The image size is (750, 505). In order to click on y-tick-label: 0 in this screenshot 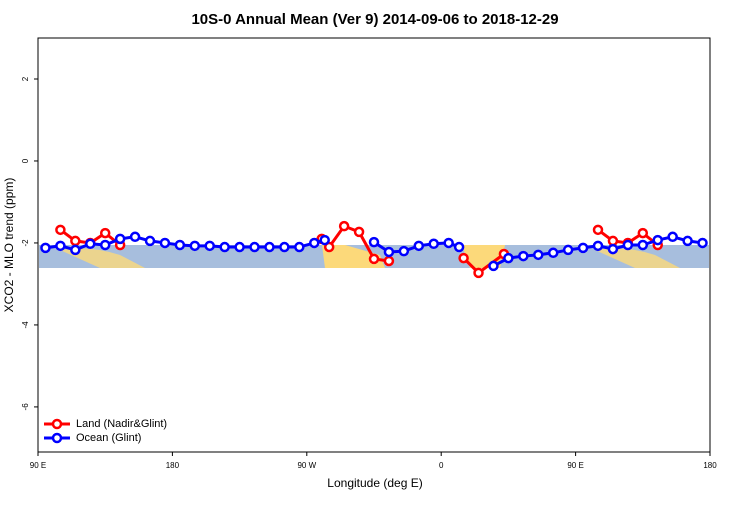, I will do `click(25, 160)`.